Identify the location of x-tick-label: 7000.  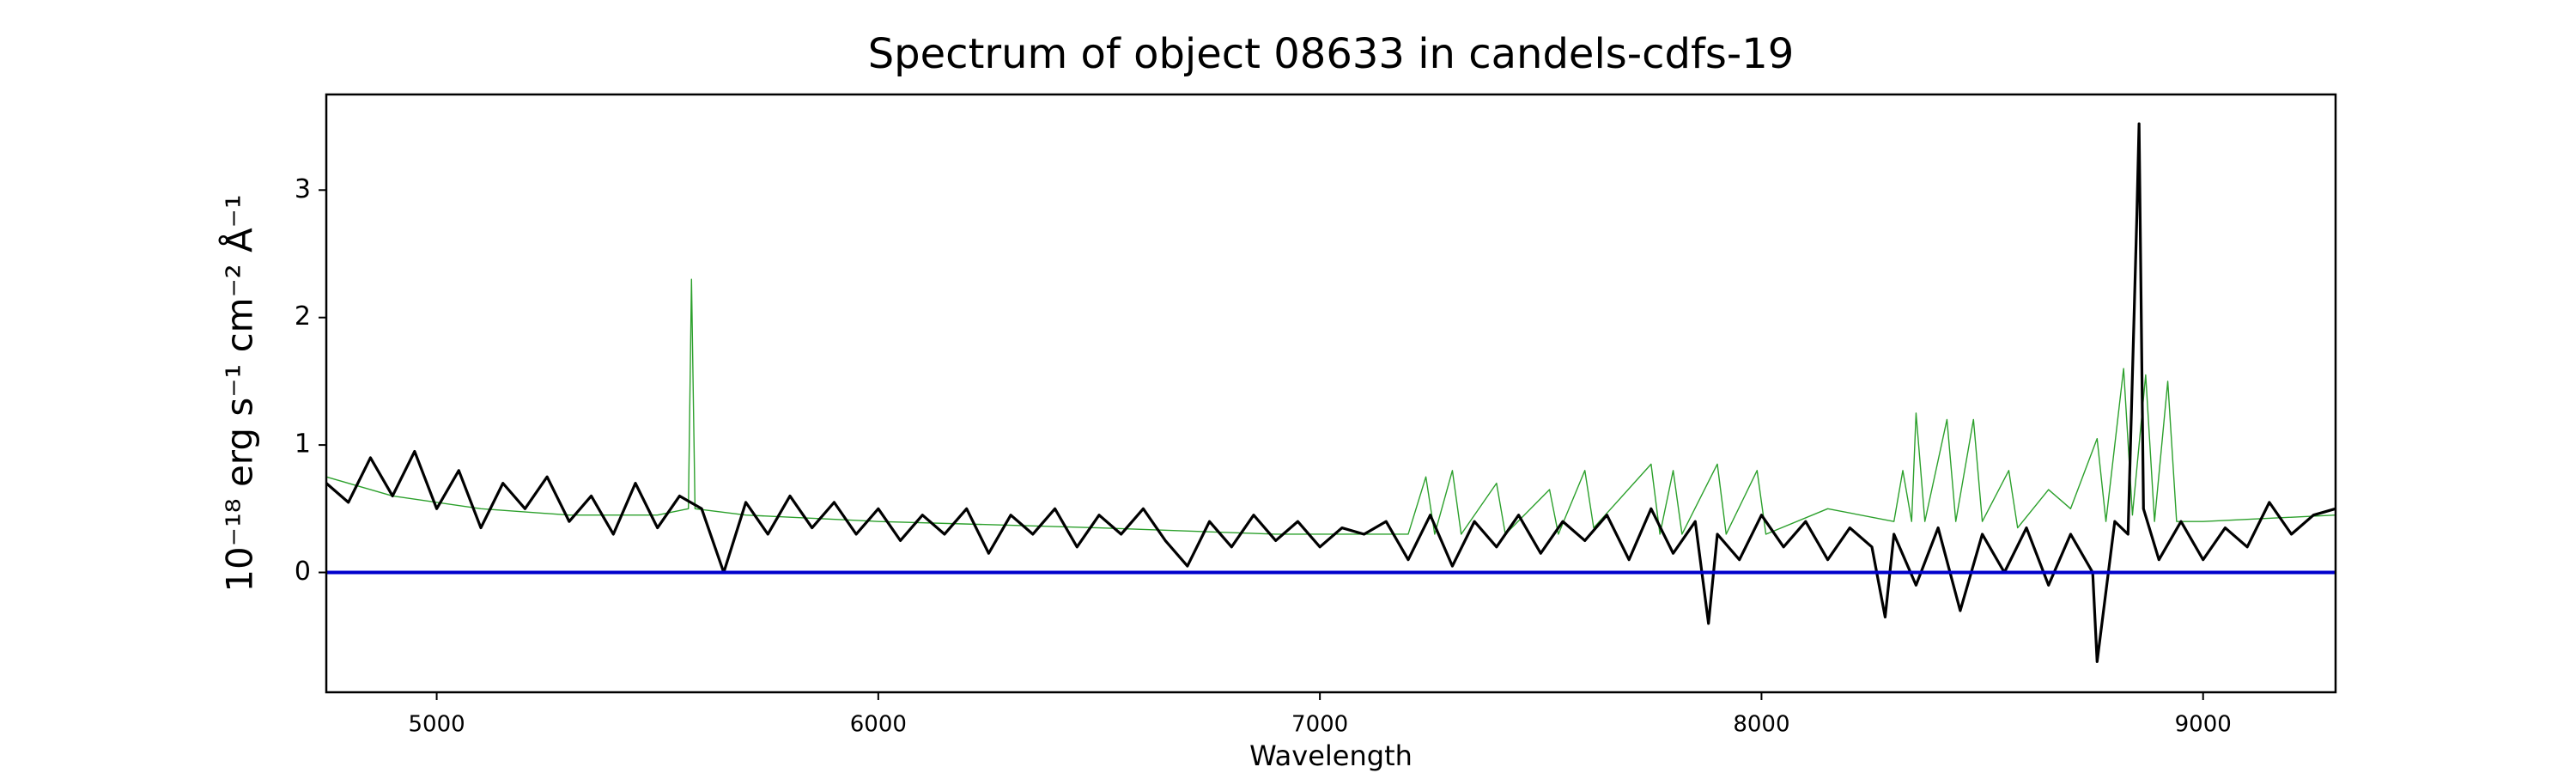
(1319, 725).